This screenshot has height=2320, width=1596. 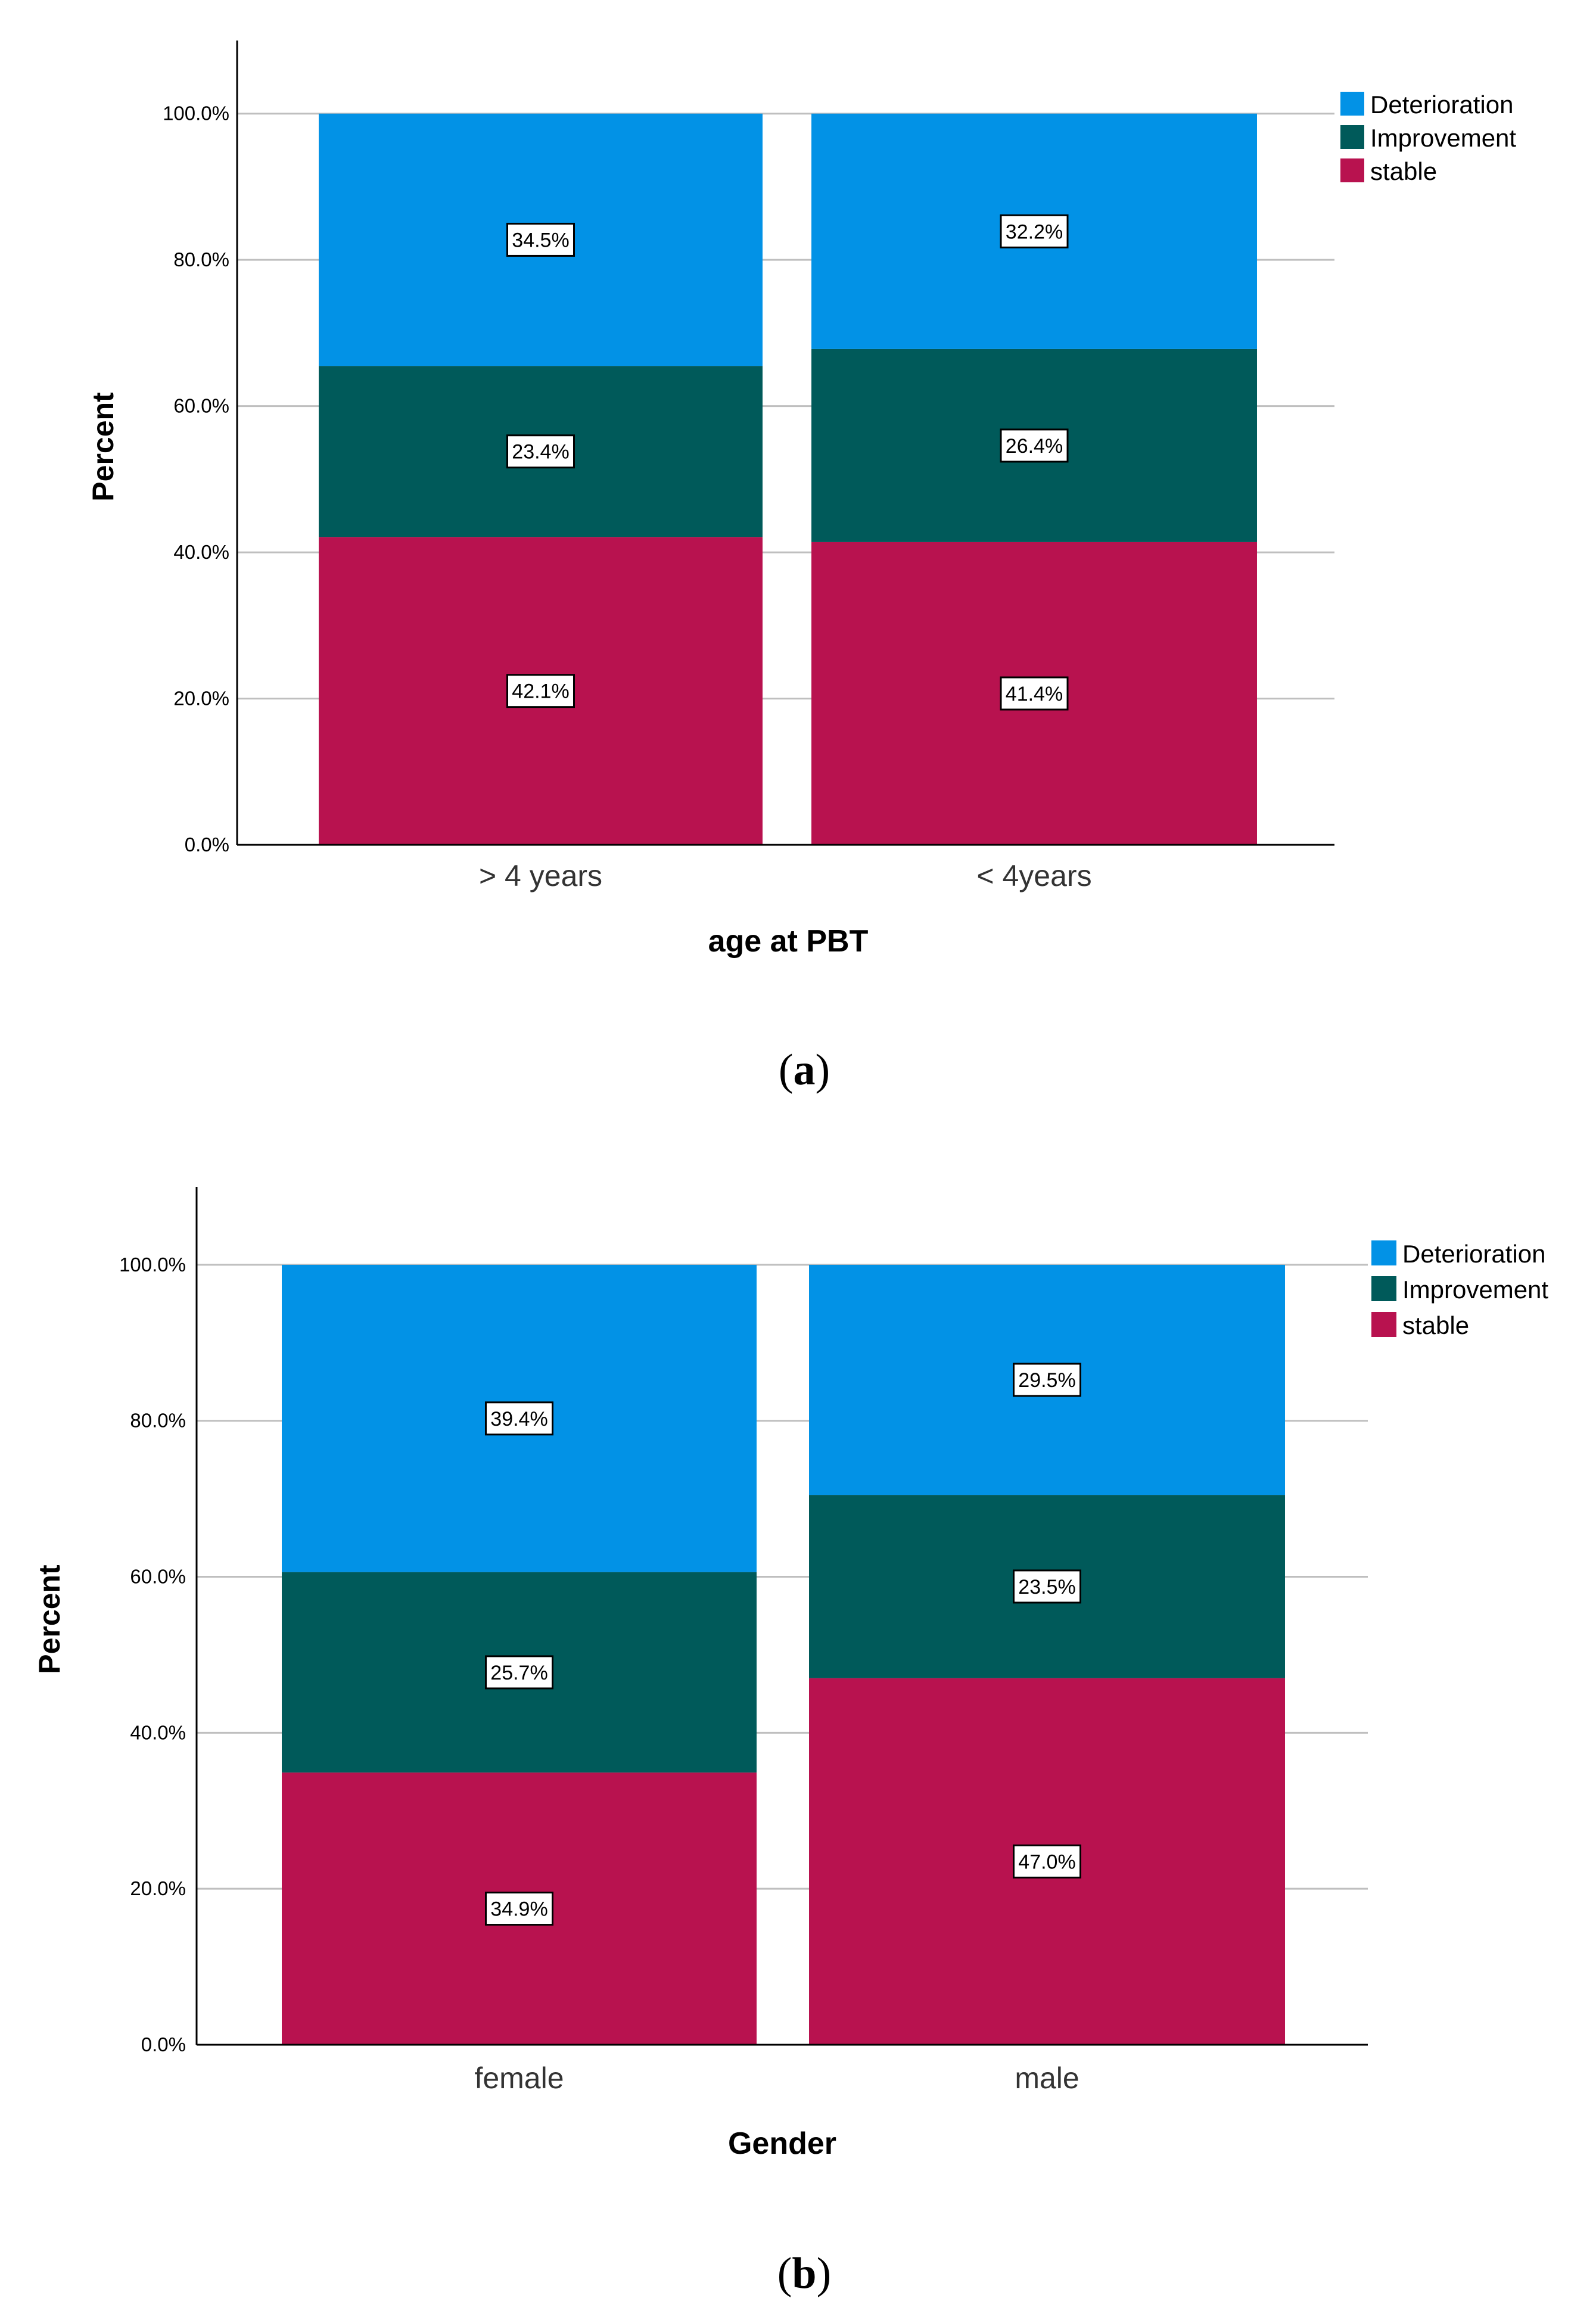 I want to click on x-tick-label: male, so click(x=1047, y=2078).